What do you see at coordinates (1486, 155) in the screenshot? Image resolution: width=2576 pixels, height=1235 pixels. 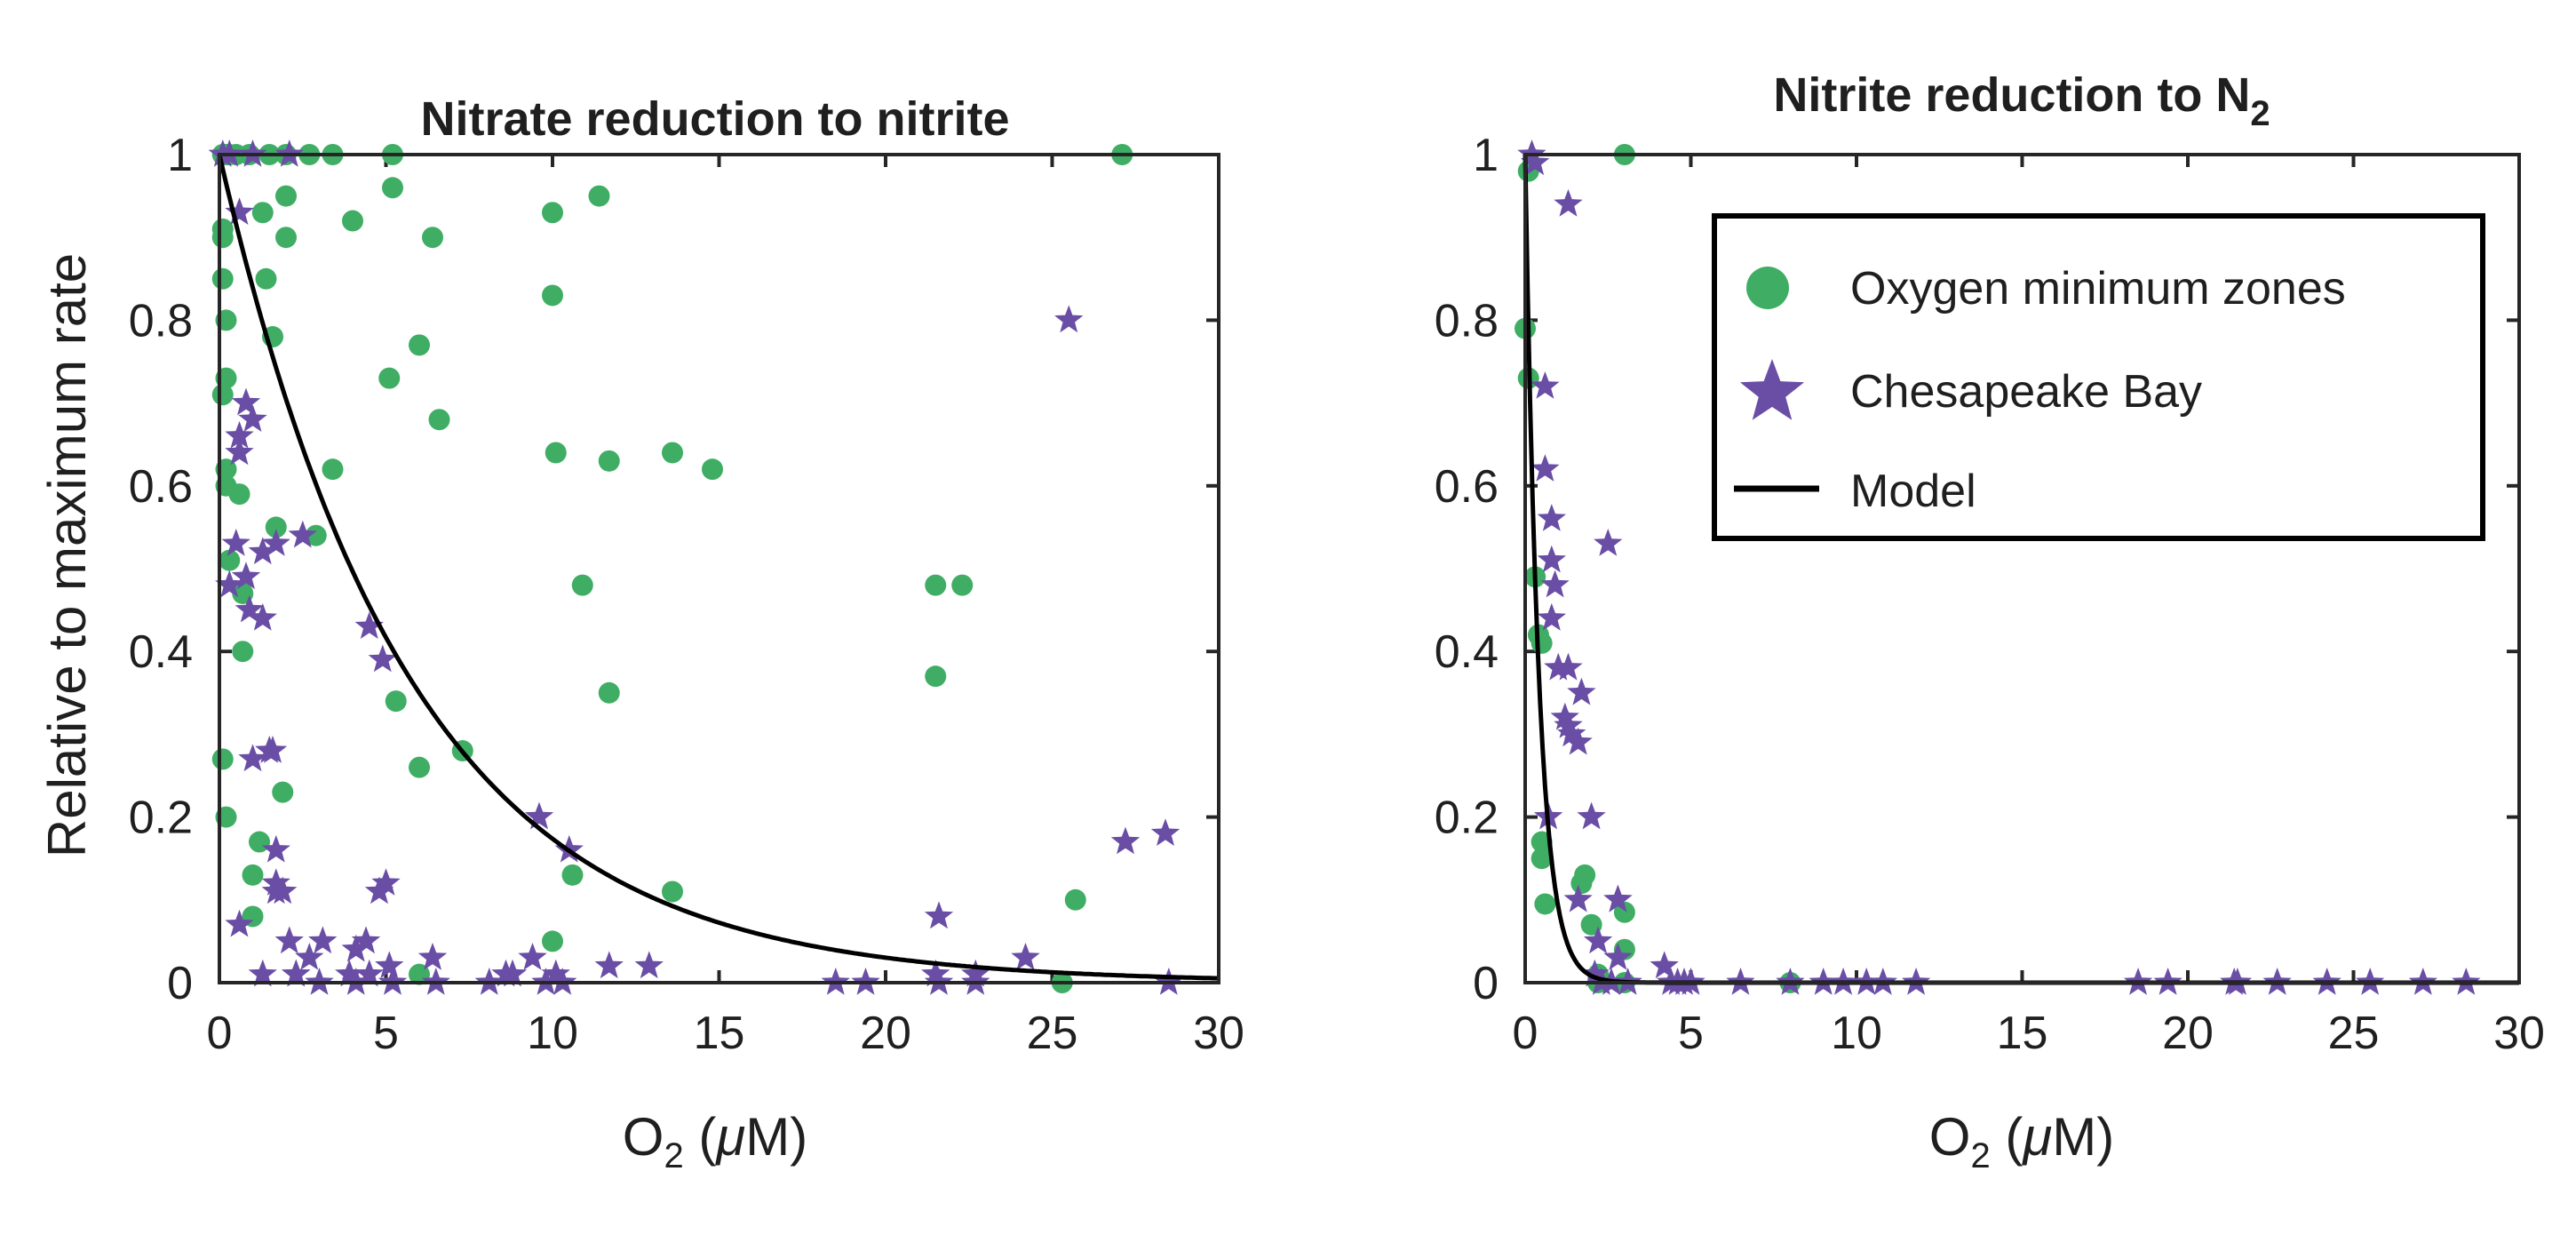 I see `y-tick-label: 1` at bounding box center [1486, 155].